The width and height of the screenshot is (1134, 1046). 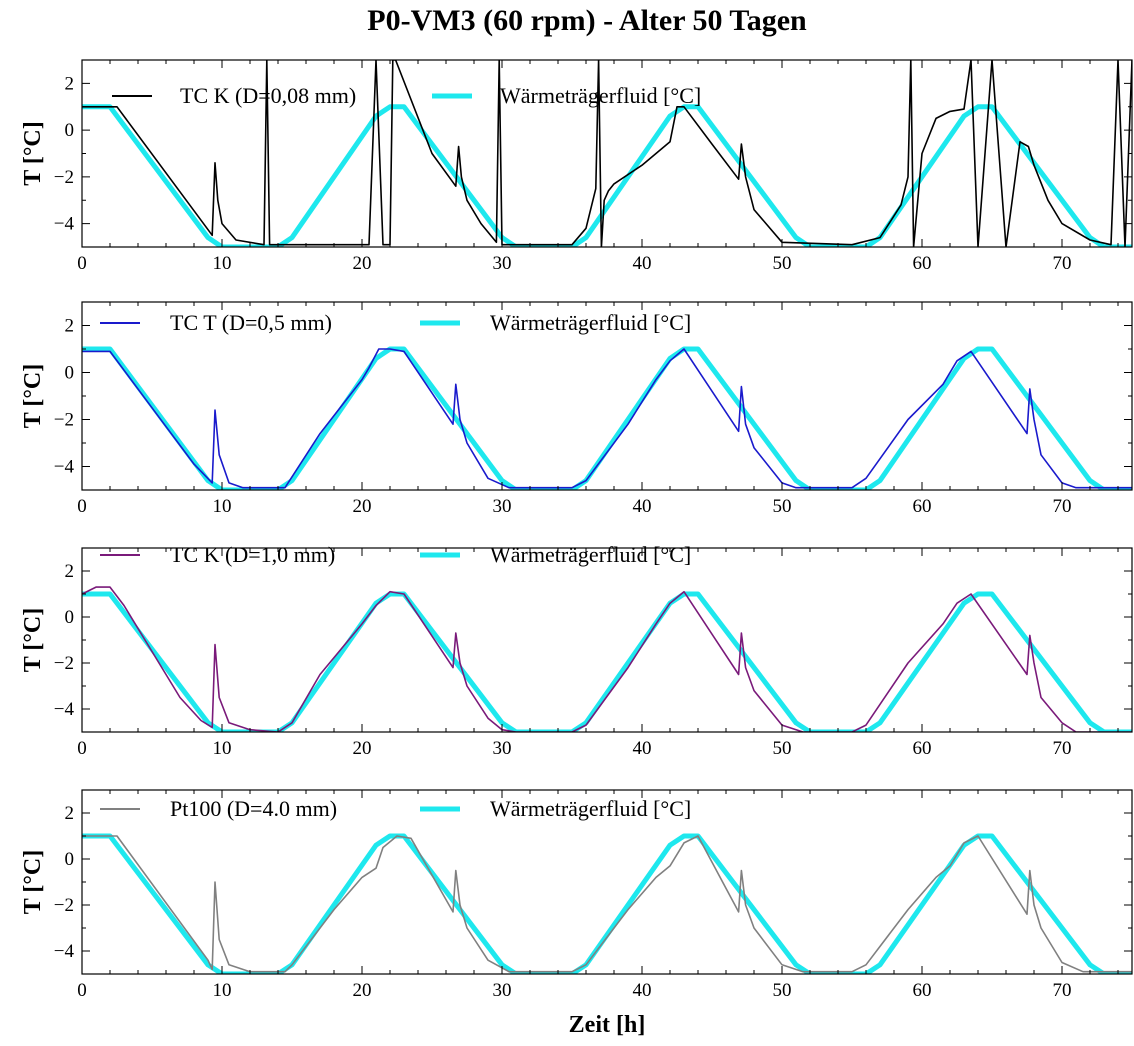 What do you see at coordinates (251, 322) in the screenshot?
I see `legend-label-sensor: TC T (D=0,5 mm)` at bounding box center [251, 322].